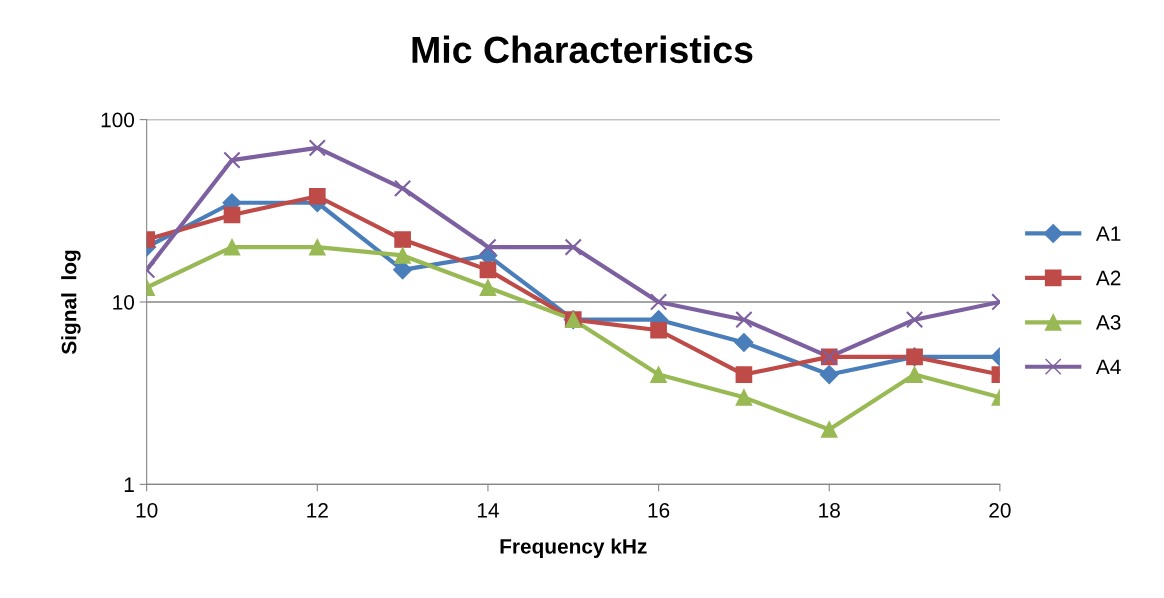 The image size is (1164, 598). What do you see at coordinates (1108, 322) in the screenshot?
I see `legend-label: A3` at bounding box center [1108, 322].